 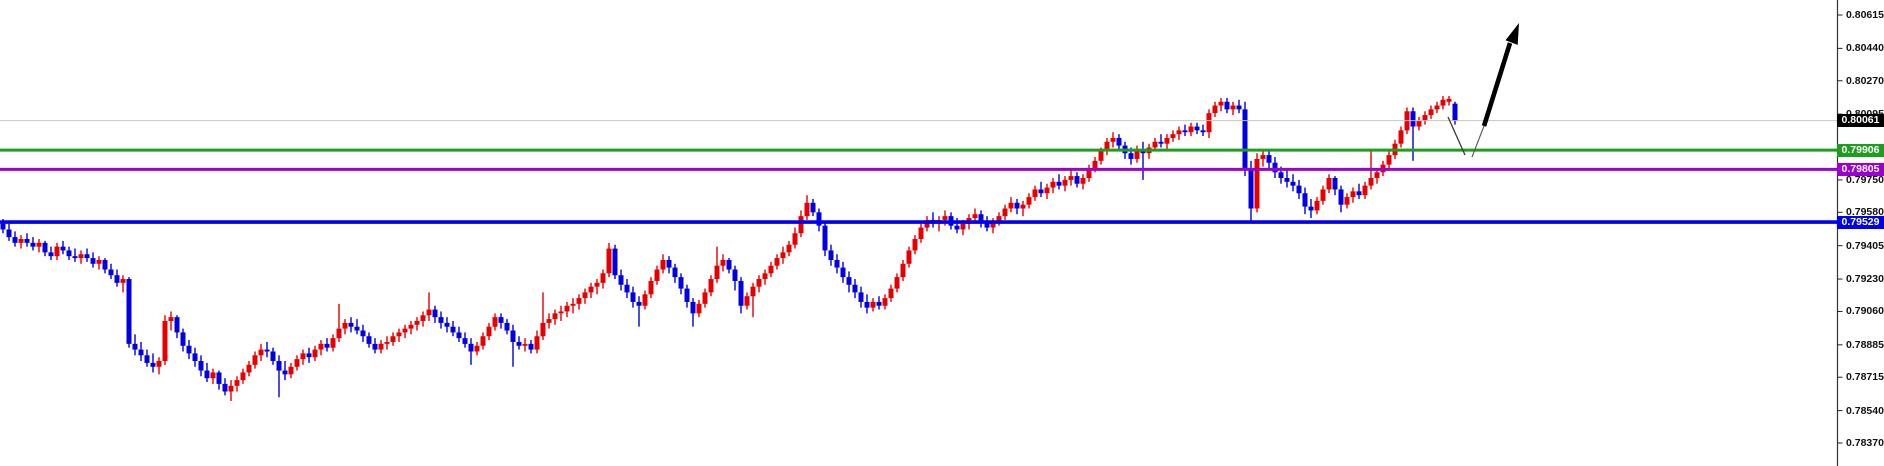 I want to click on up-arrow-annotation, so click(x=1483, y=90).